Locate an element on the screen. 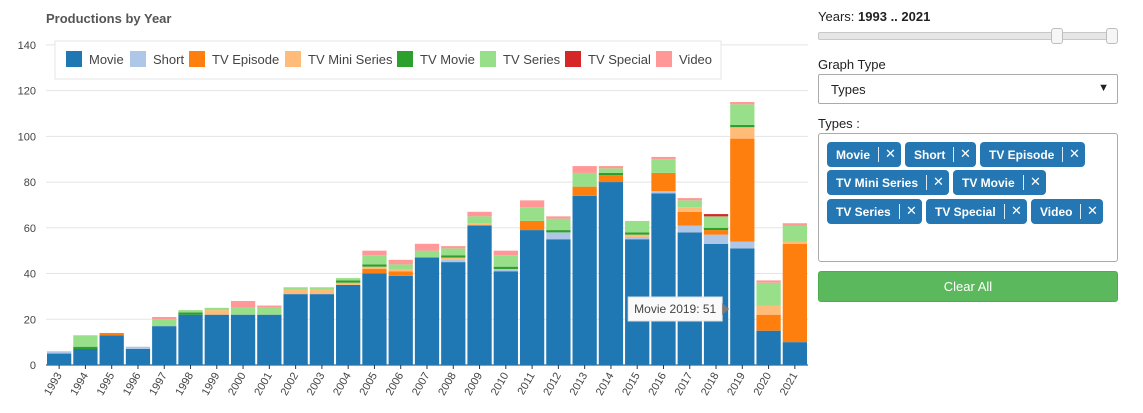  bar-video-2014 is located at coordinates (611, 167).